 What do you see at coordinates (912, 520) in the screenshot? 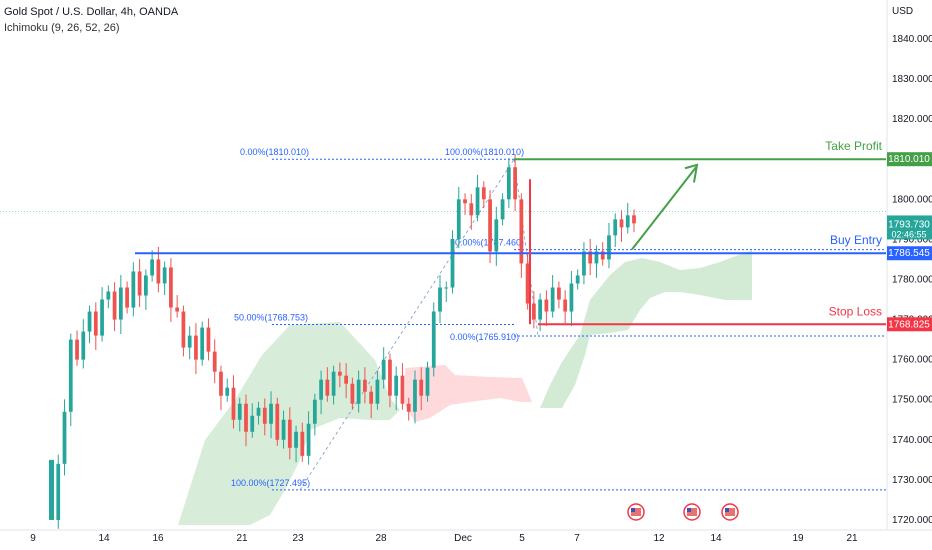
I see `price-tick-label: 1720.000` at bounding box center [912, 520].